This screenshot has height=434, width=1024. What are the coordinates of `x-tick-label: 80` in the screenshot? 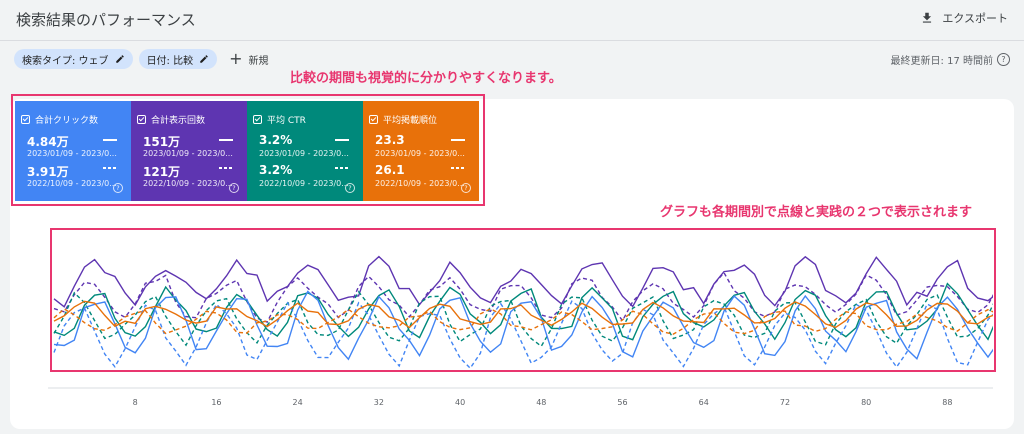 It's located at (866, 402).